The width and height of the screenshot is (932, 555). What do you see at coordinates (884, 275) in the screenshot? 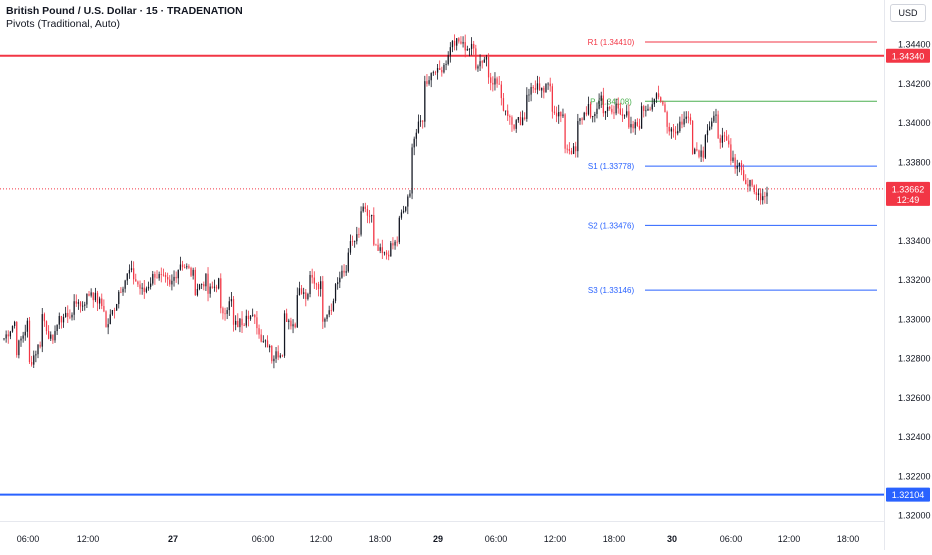
I see `price-axis-divider` at bounding box center [884, 275].